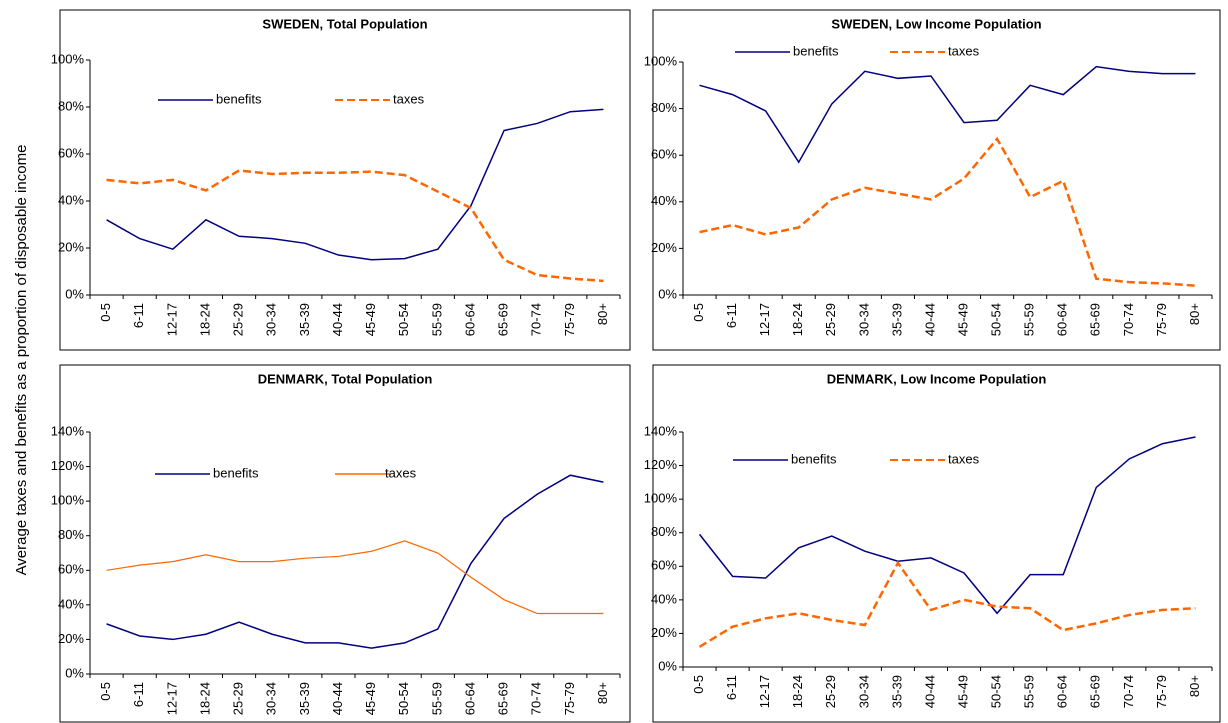 This screenshot has height=723, width=1228. What do you see at coordinates (937, 378) in the screenshot?
I see `chart-title: DENMARK, Low Income Population` at bounding box center [937, 378].